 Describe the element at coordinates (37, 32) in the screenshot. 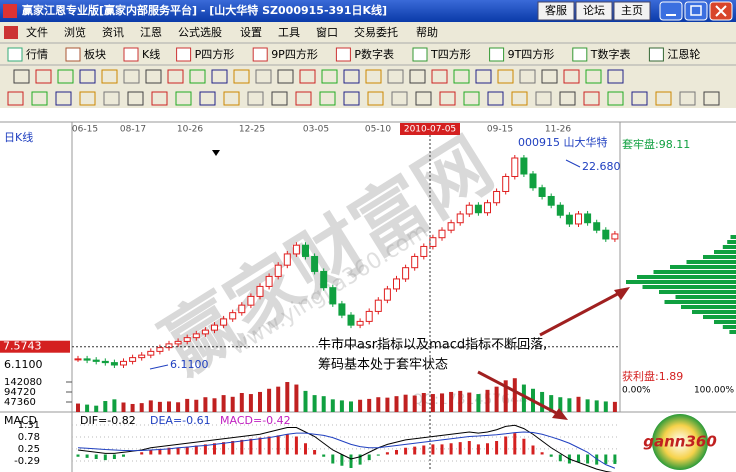

I see `menu-item: 文件` at that location.